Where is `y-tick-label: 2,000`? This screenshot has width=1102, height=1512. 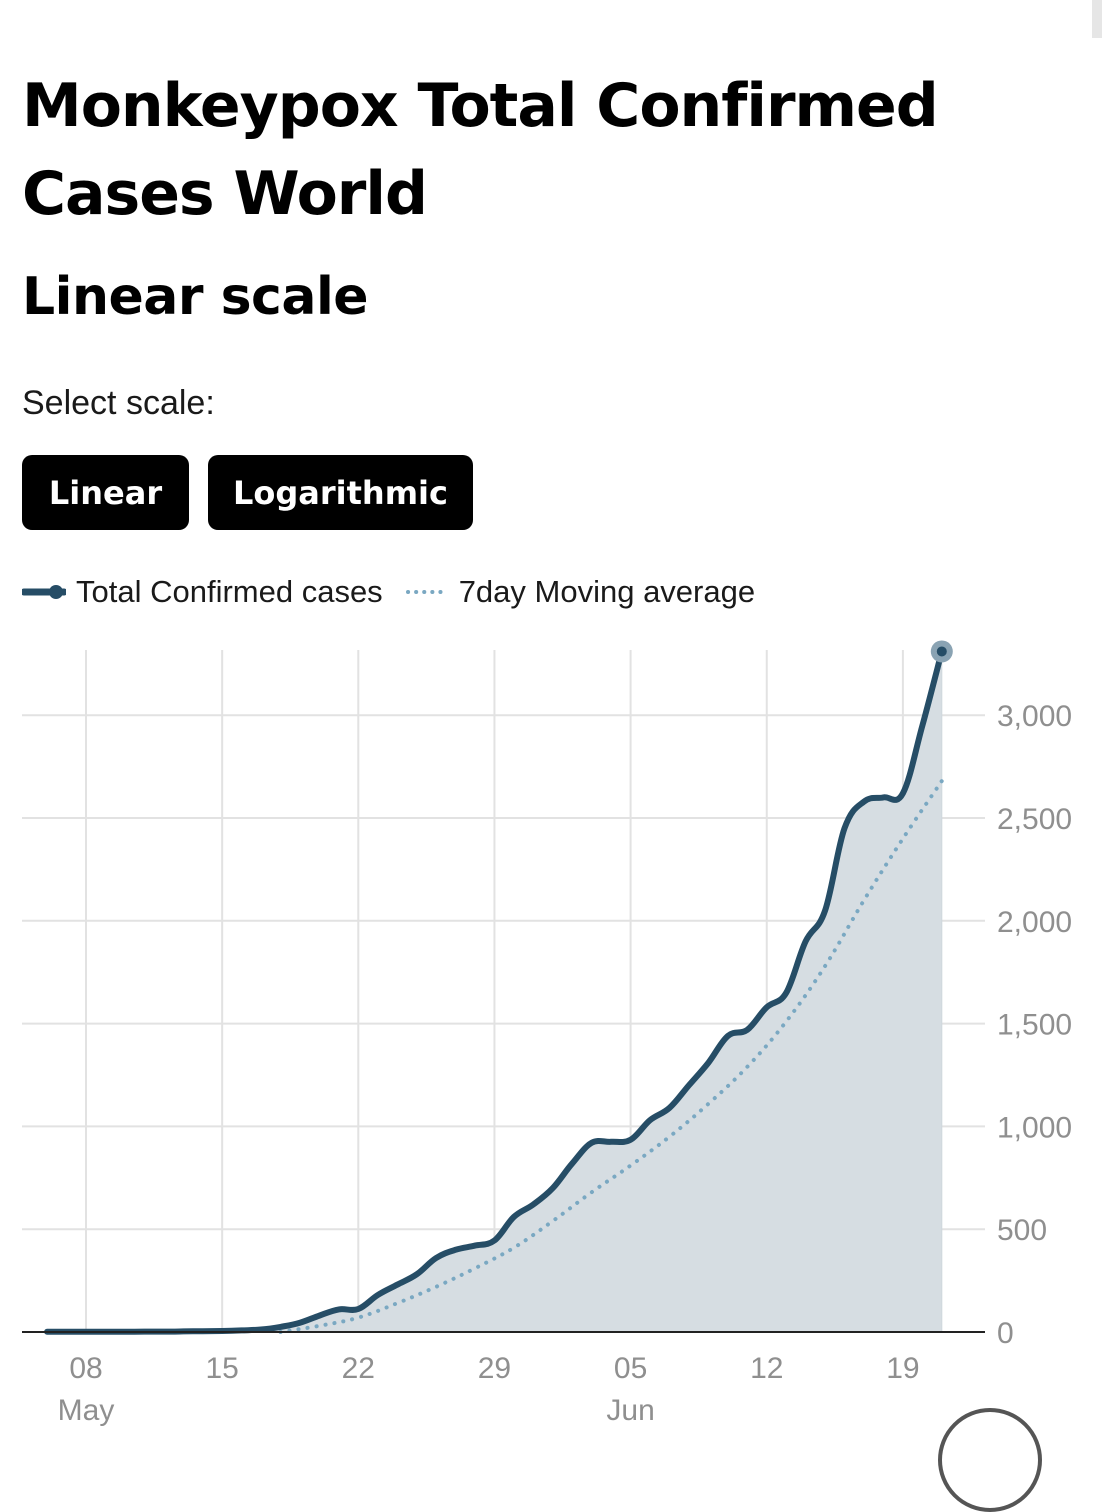
y-tick-label: 2,000 is located at coordinates (1034, 922).